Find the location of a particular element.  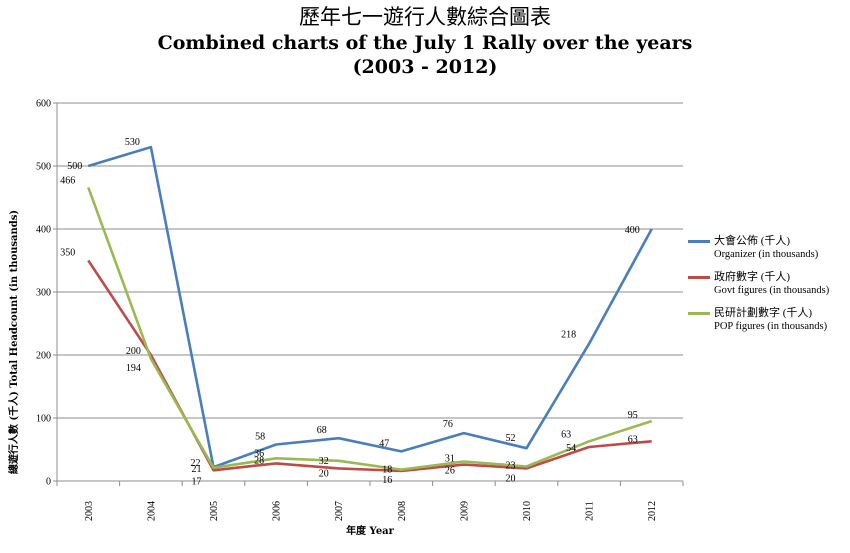

x-tick-label: 2012 is located at coordinates (652, 511).